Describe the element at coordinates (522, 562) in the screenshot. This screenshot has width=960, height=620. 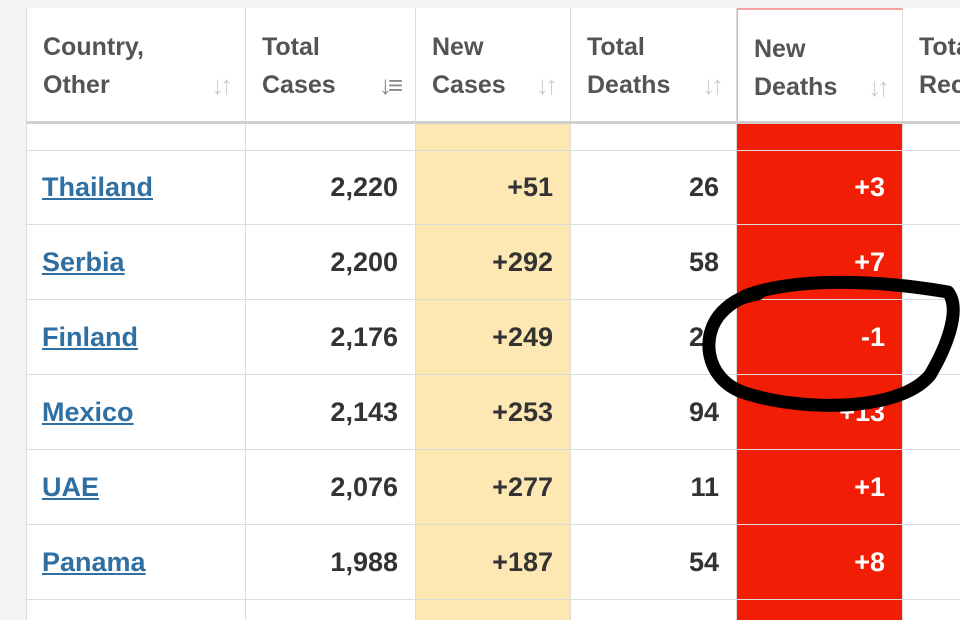
I see `new-cases-cell: +187` at that location.